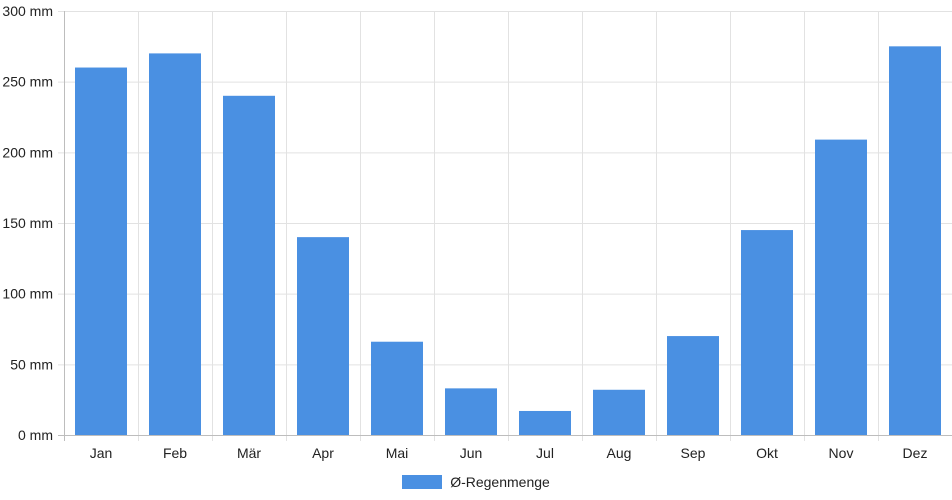 This screenshot has height=500, width=952. What do you see at coordinates (101, 453) in the screenshot?
I see `x-tick-label: Jan` at bounding box center [101, 453].